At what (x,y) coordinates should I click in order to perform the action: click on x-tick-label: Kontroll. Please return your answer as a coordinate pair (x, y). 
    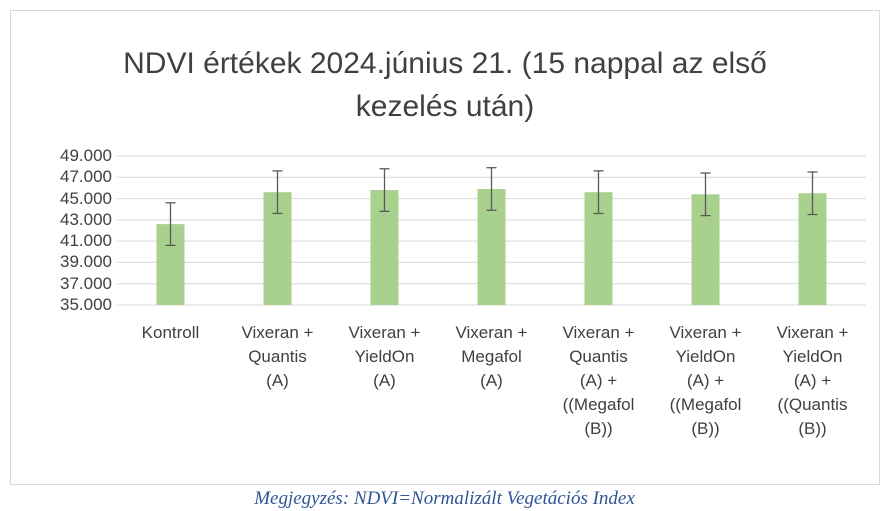
    Looking at the image, I should click on (170, 332).